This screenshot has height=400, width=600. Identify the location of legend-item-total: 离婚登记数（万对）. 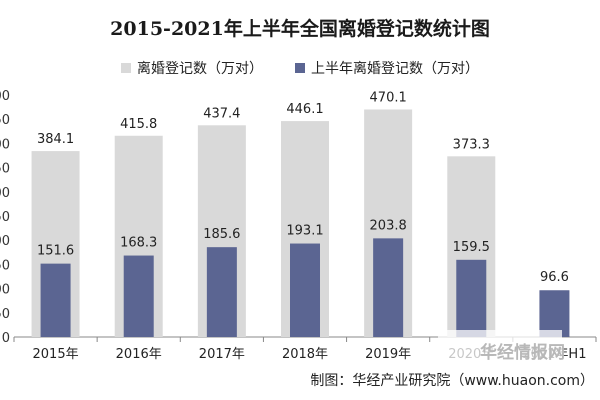
(192, 68).